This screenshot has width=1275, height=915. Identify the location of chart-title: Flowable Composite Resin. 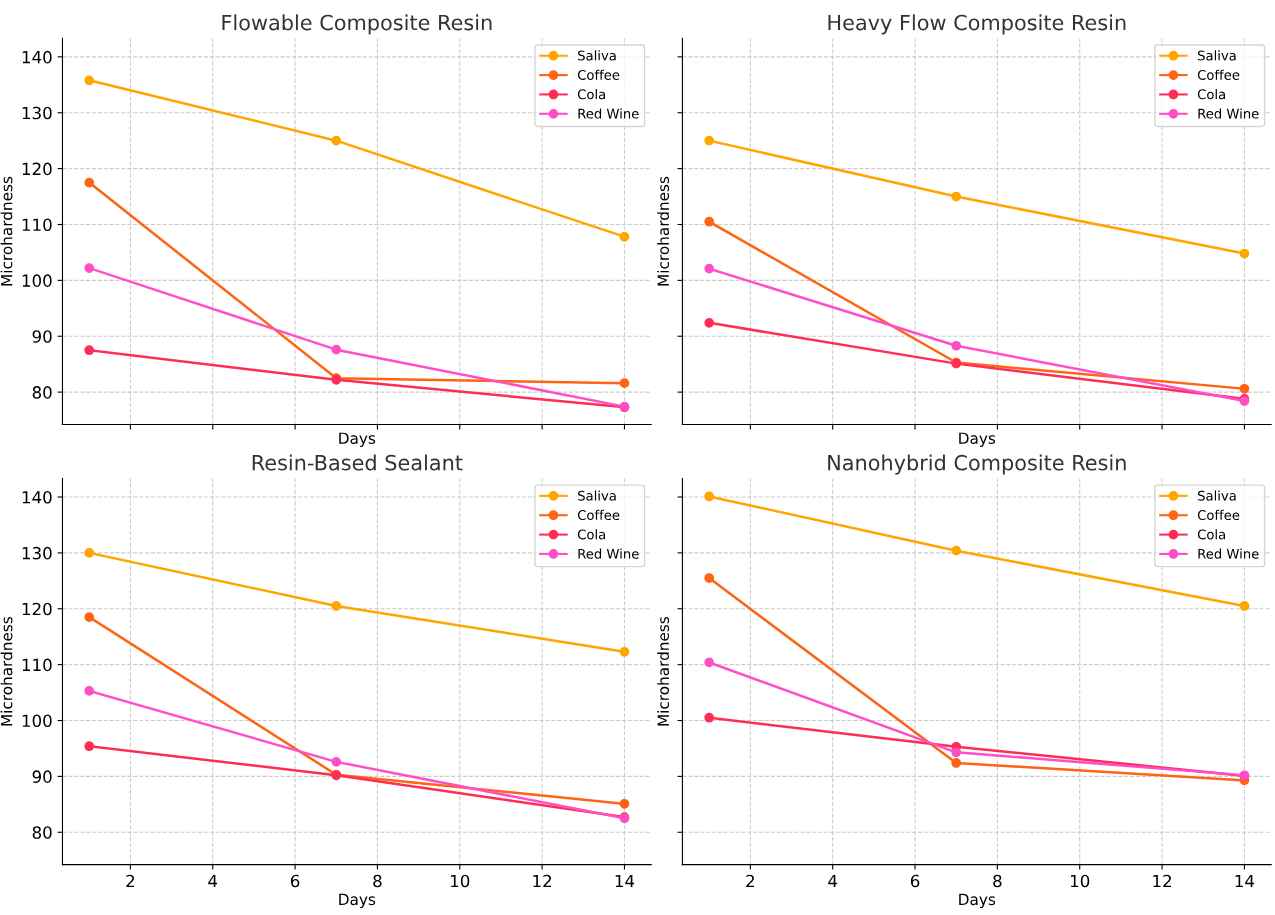
(357, 24).